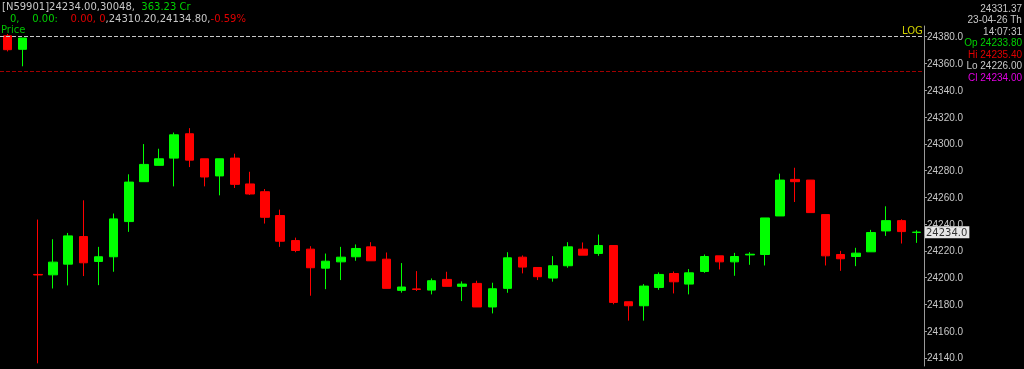  I want to click on text: 363.23 Cr, so click(166, 6).